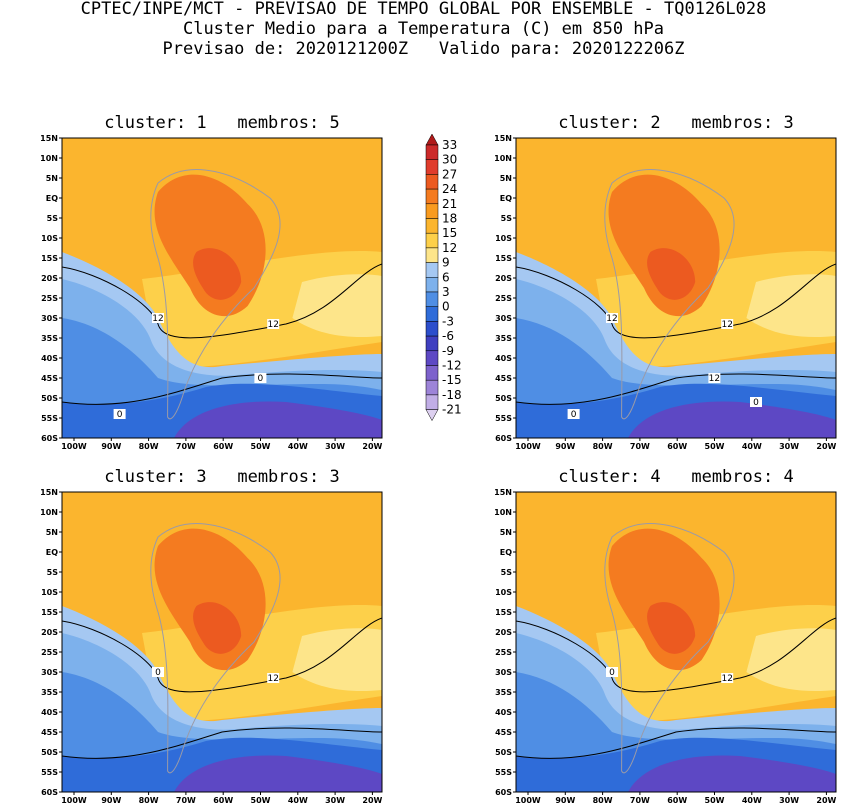 This screenshot has width=847, height=803. Describe the element at coordinates (448, 321) in the screenshot. I see `colorbar-label: -3` at that location.